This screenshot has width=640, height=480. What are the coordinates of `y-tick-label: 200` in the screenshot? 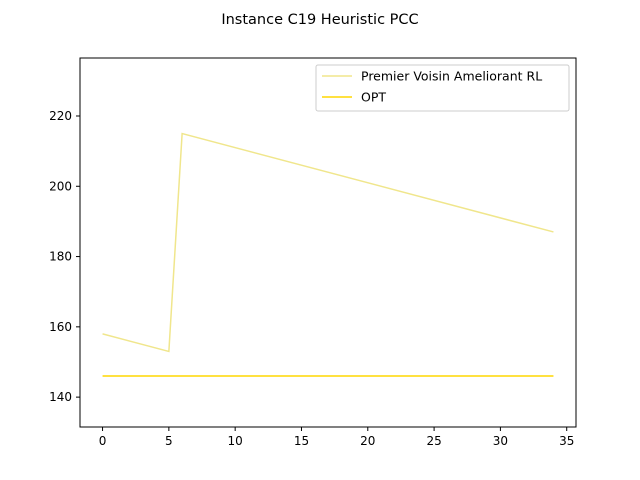 It's located at (60, 186).